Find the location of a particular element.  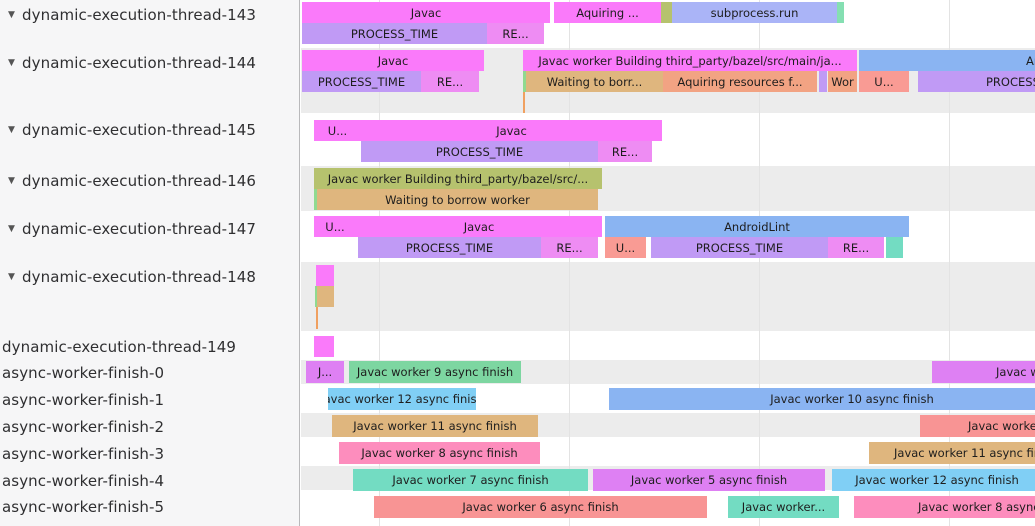

timeline-slice: subprocess.run is located at coordinates (754, 12).